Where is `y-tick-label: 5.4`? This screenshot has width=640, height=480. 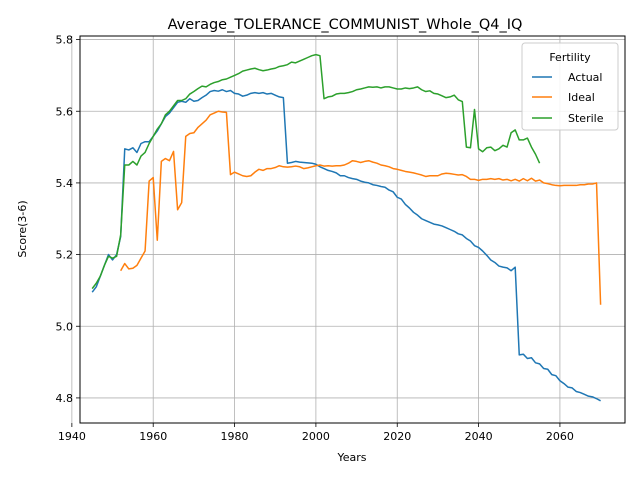 y-tick-label: 5.4 is located at coordinates (65, 183).